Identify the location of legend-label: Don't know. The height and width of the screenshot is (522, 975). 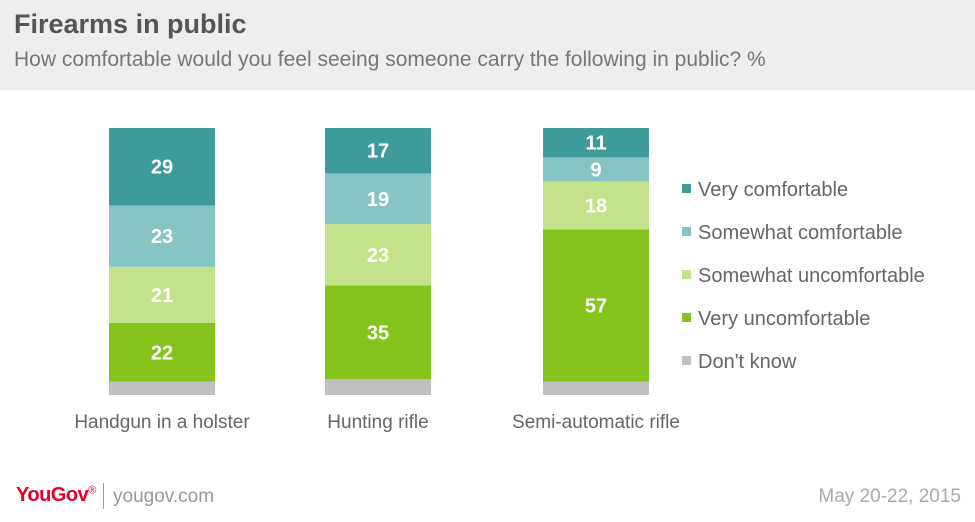
(747, 362).